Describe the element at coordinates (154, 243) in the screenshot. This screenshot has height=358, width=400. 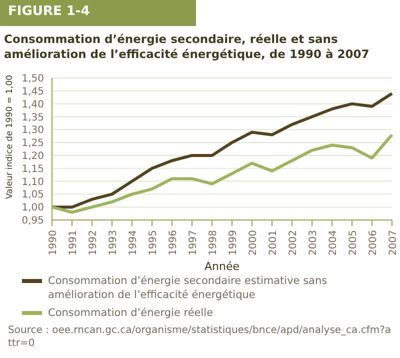
I see `x-tick-label: 1995` at that location.